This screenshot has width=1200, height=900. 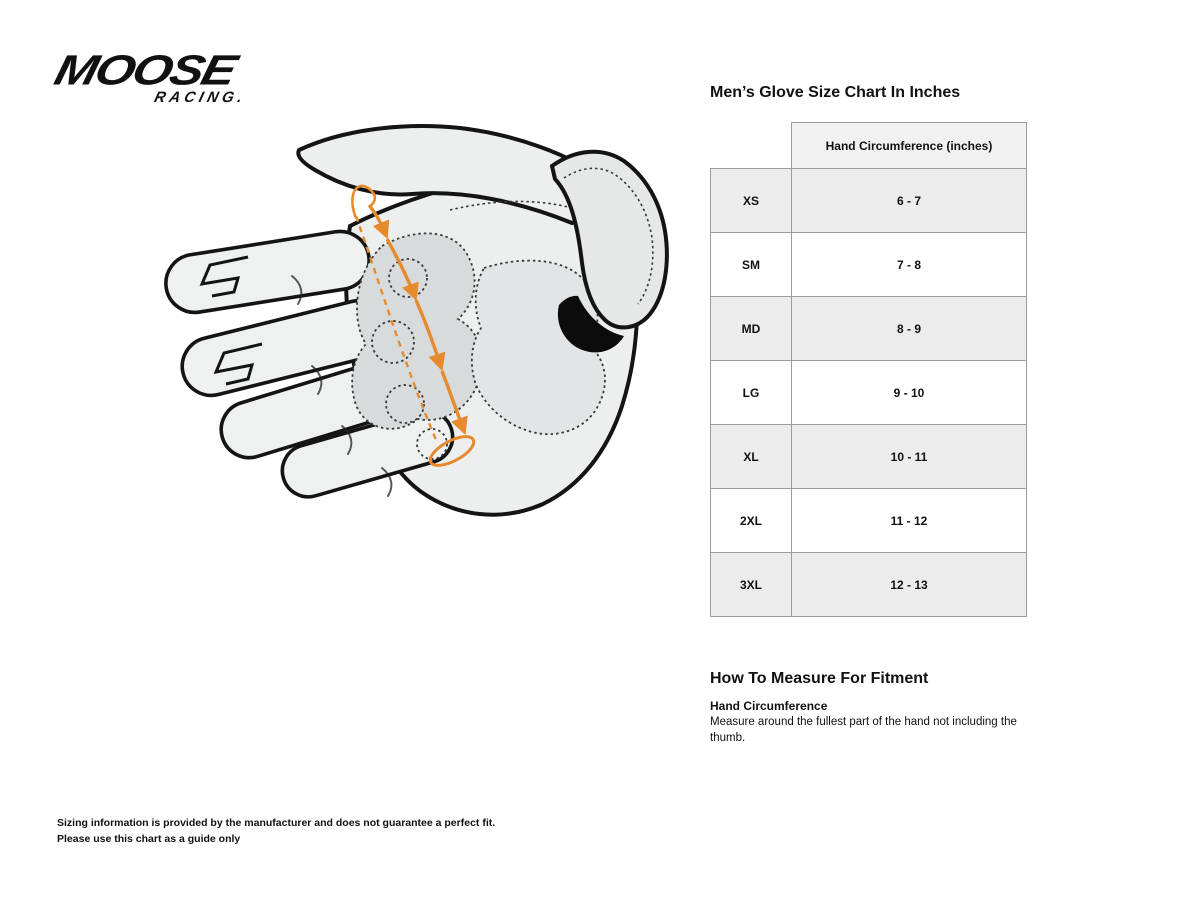 I want to click on measurement-loop-dashed, so click(x=396, y=328).